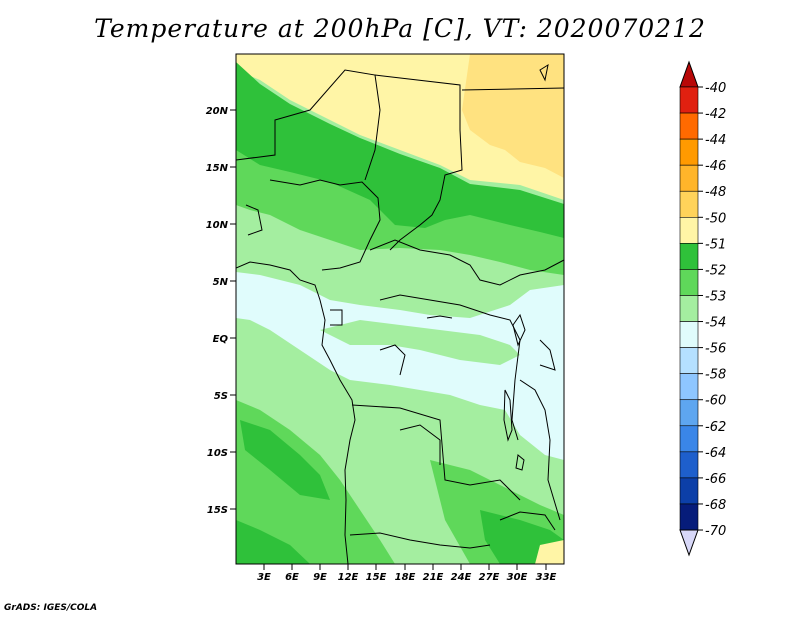 The width and height of the screenshot is (800, 618). What do you see at coordinates (715, 296) in the screenshot?
I see `colorbar-label: -53` at bounding box center [715, 296].